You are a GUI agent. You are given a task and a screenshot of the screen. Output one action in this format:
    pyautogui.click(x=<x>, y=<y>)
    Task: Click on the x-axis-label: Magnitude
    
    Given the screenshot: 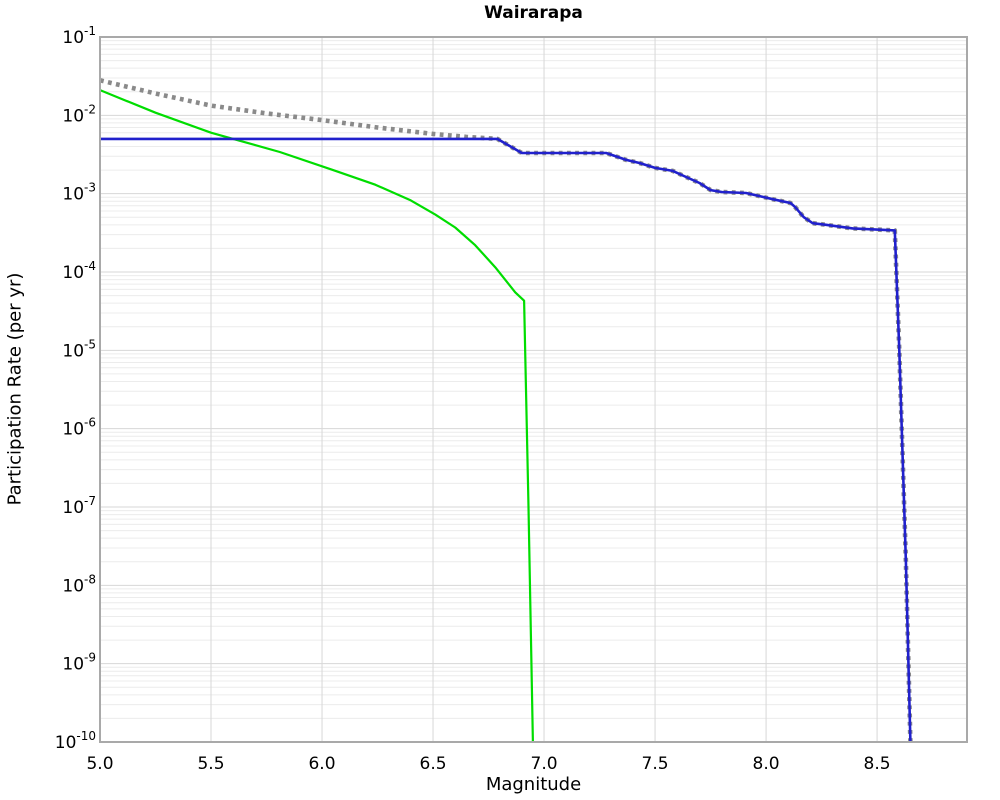 What is the action you would take?
    pyautogui.click(x=533, y=784)
    